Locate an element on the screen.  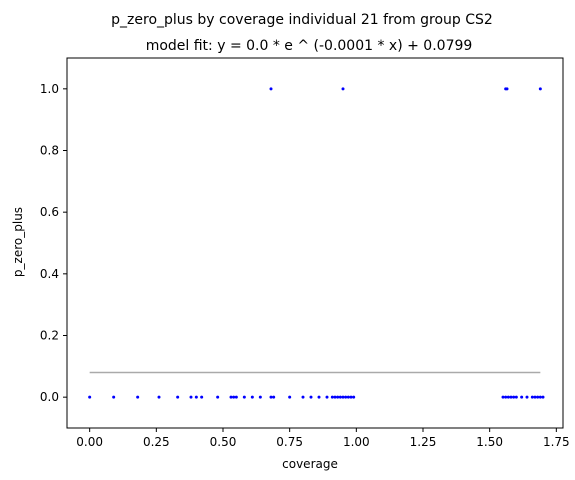
x-tick-label: 1.75 is located at coordinates (556, 442).